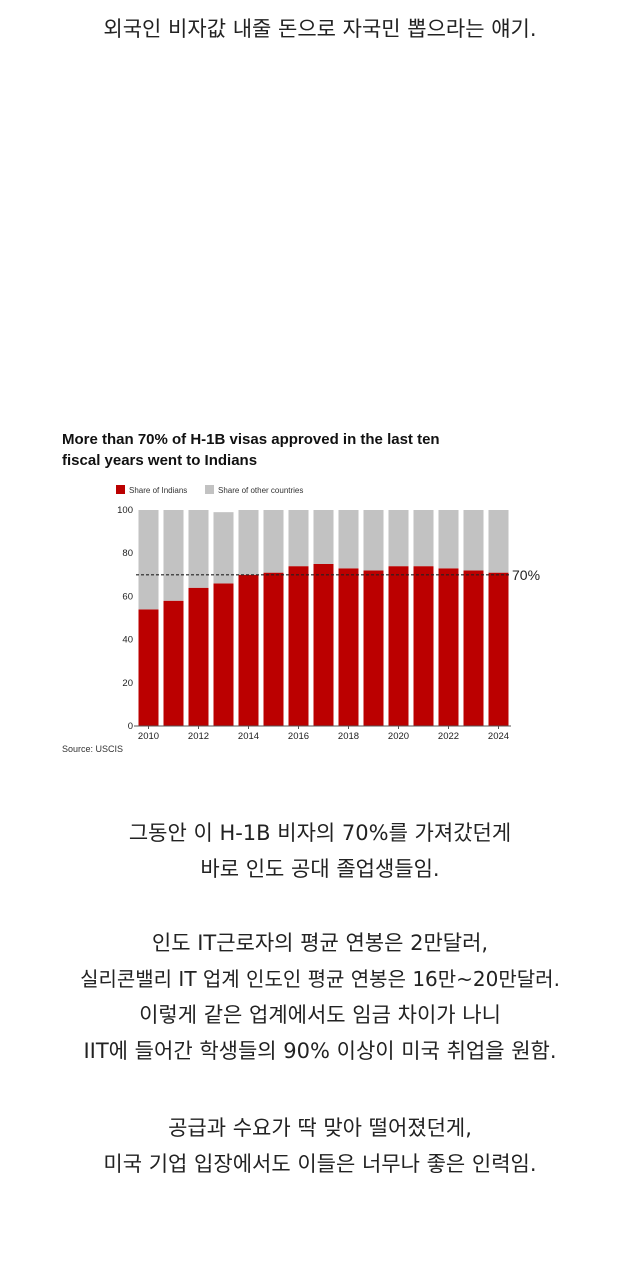  What do you see at coordinates (127, 596) in the screenshot?
I see `y-tick-label: 60` at bounding box center [127, 596].